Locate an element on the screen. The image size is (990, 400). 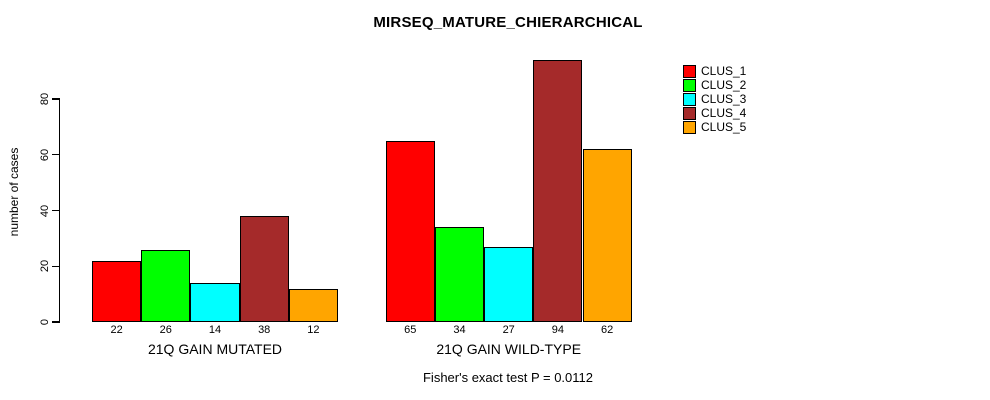
legend-label: CLUS_1 is located at coordinates (724, 71).